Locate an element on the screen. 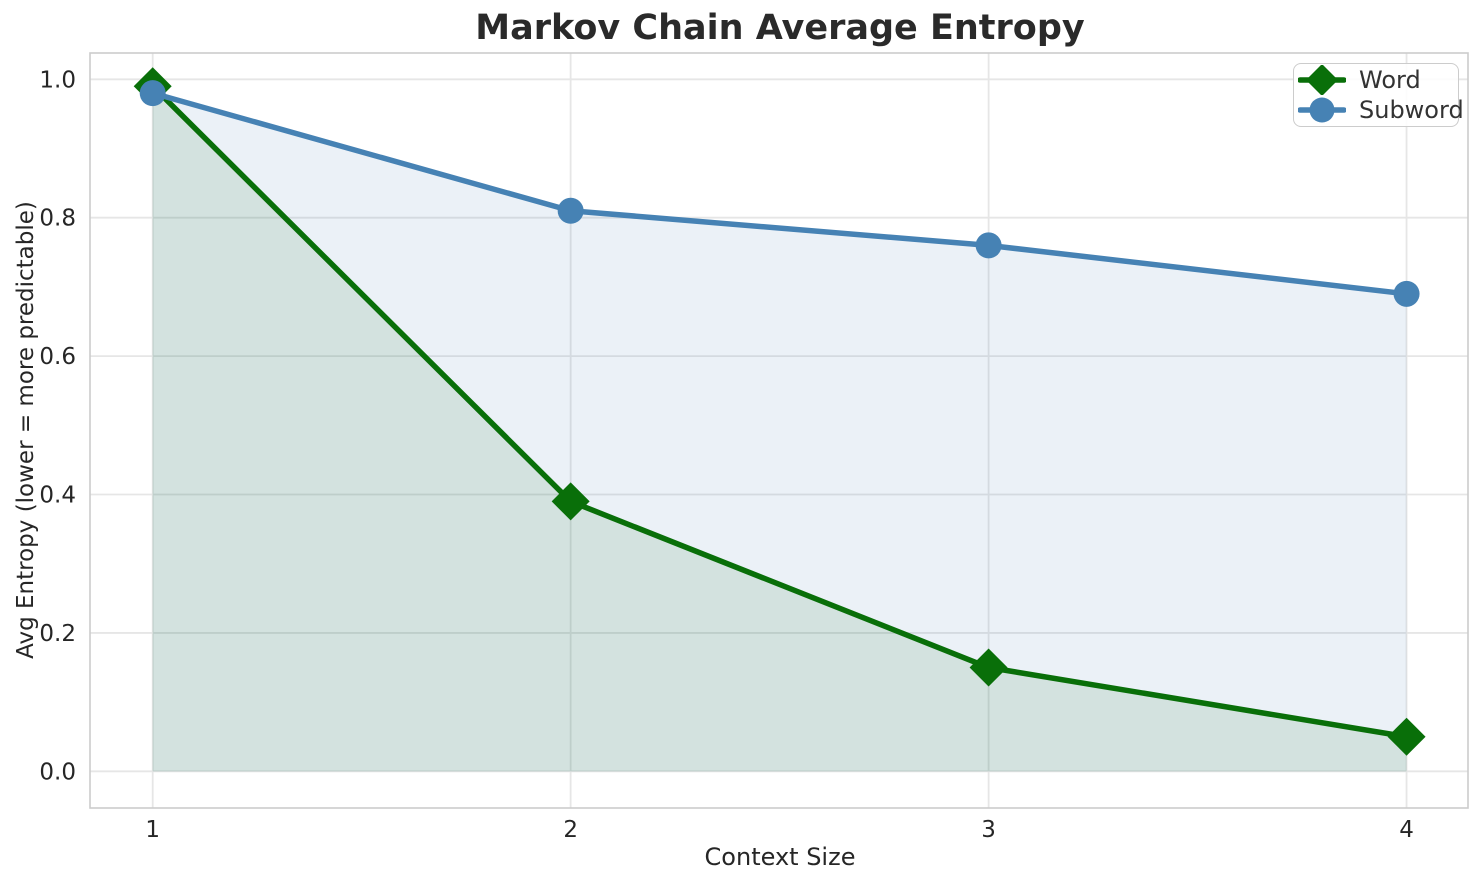 The width and height of the screenshot is (1484, 885). legend-item-subword: Subword is located at coordinates (1381, 110).